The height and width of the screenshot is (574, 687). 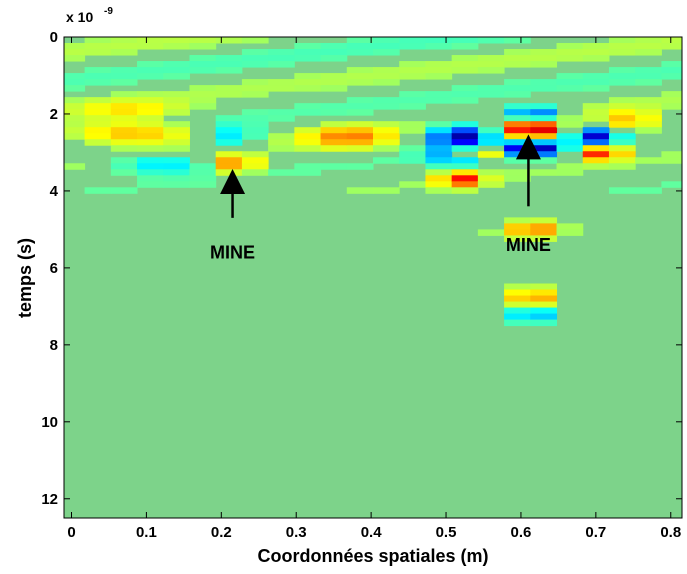 I want to click on y-tick-label: 12, so click(x=49, y=499).